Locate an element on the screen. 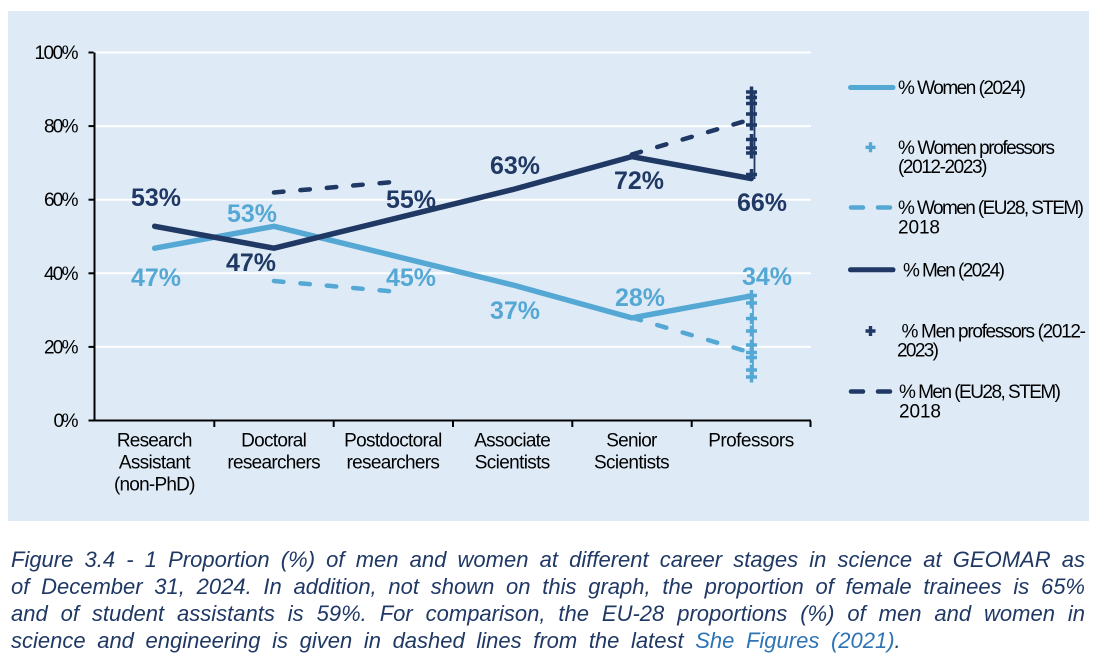 Image resolution: width=1108 pixels, height=668 pixels. svg-text: 0% is located at coordinates (66, 421).